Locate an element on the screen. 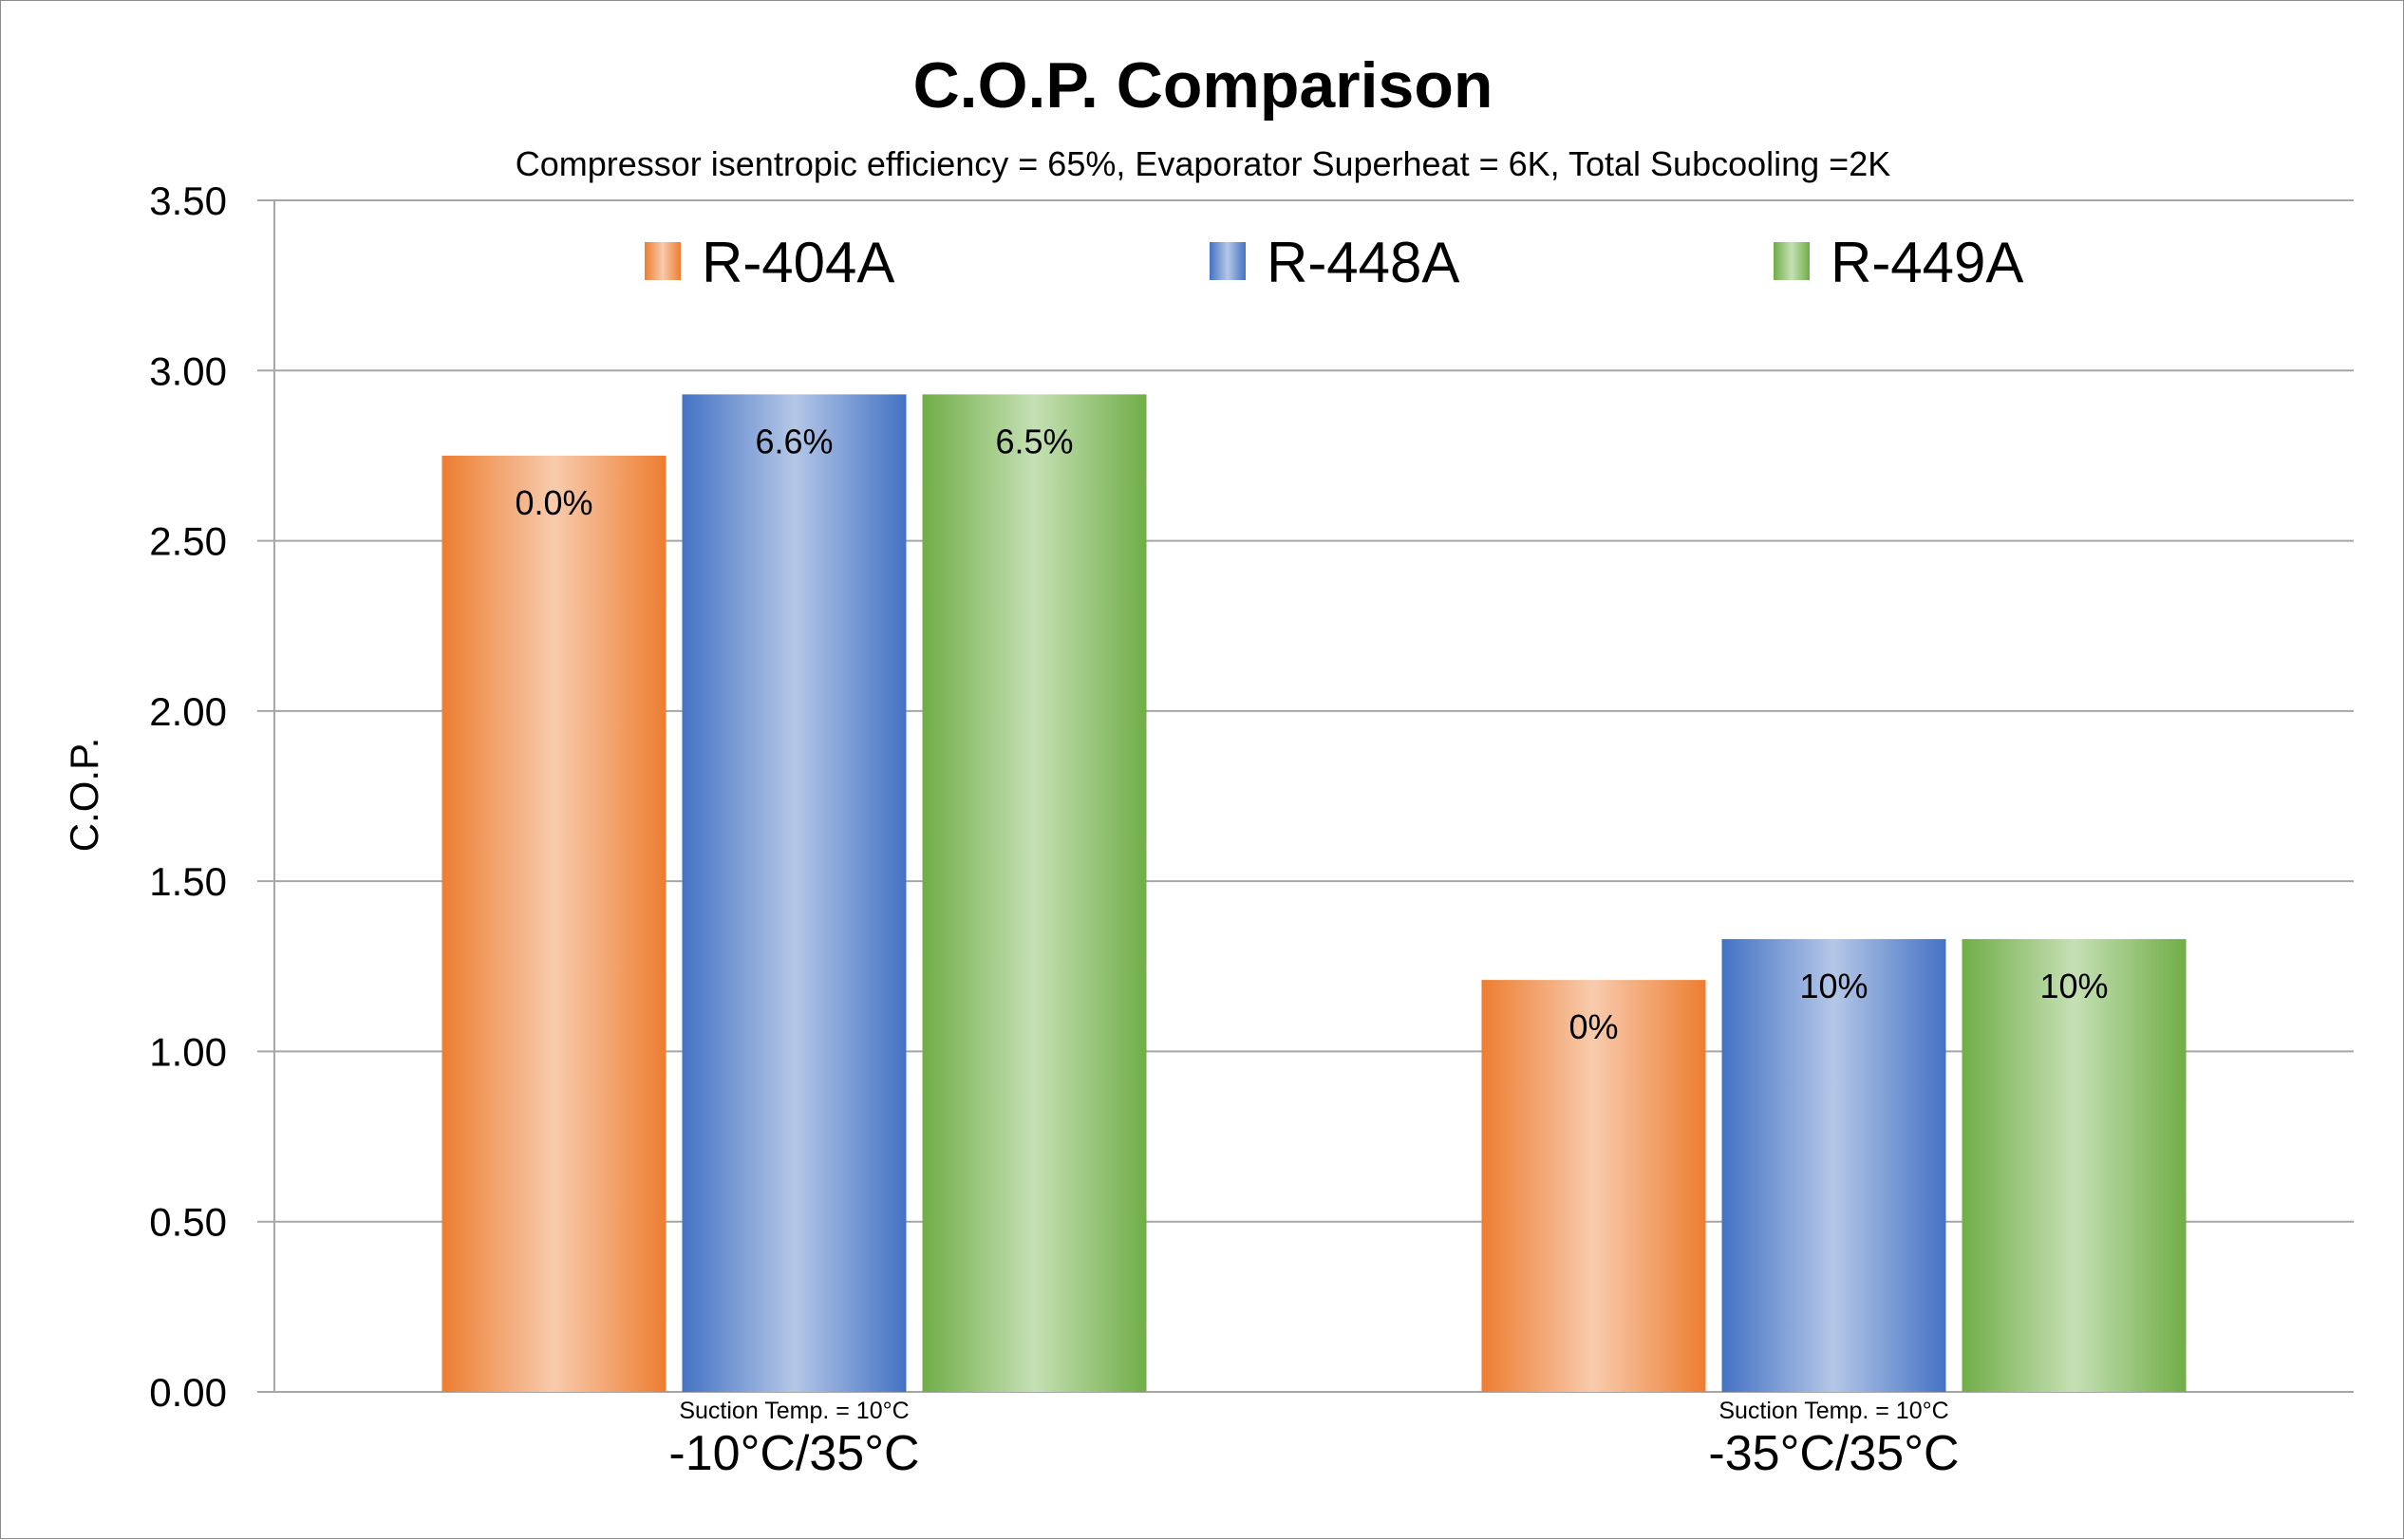  legend: R-404A R-448A R-449A is located at coordinates (1334, 263).